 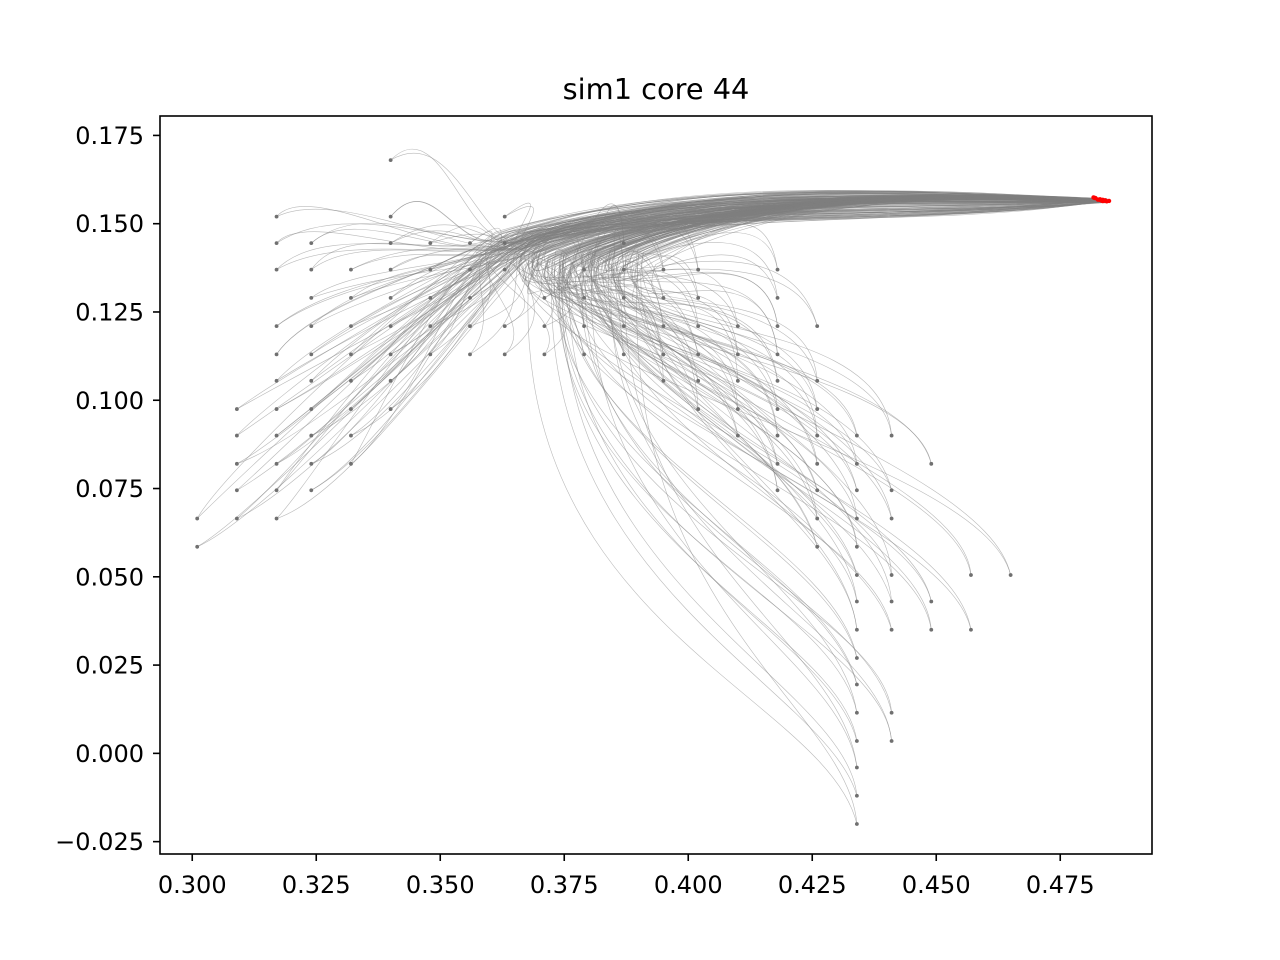 I want to click on x-tick-label: 0.300, so click(x=192, y=885).